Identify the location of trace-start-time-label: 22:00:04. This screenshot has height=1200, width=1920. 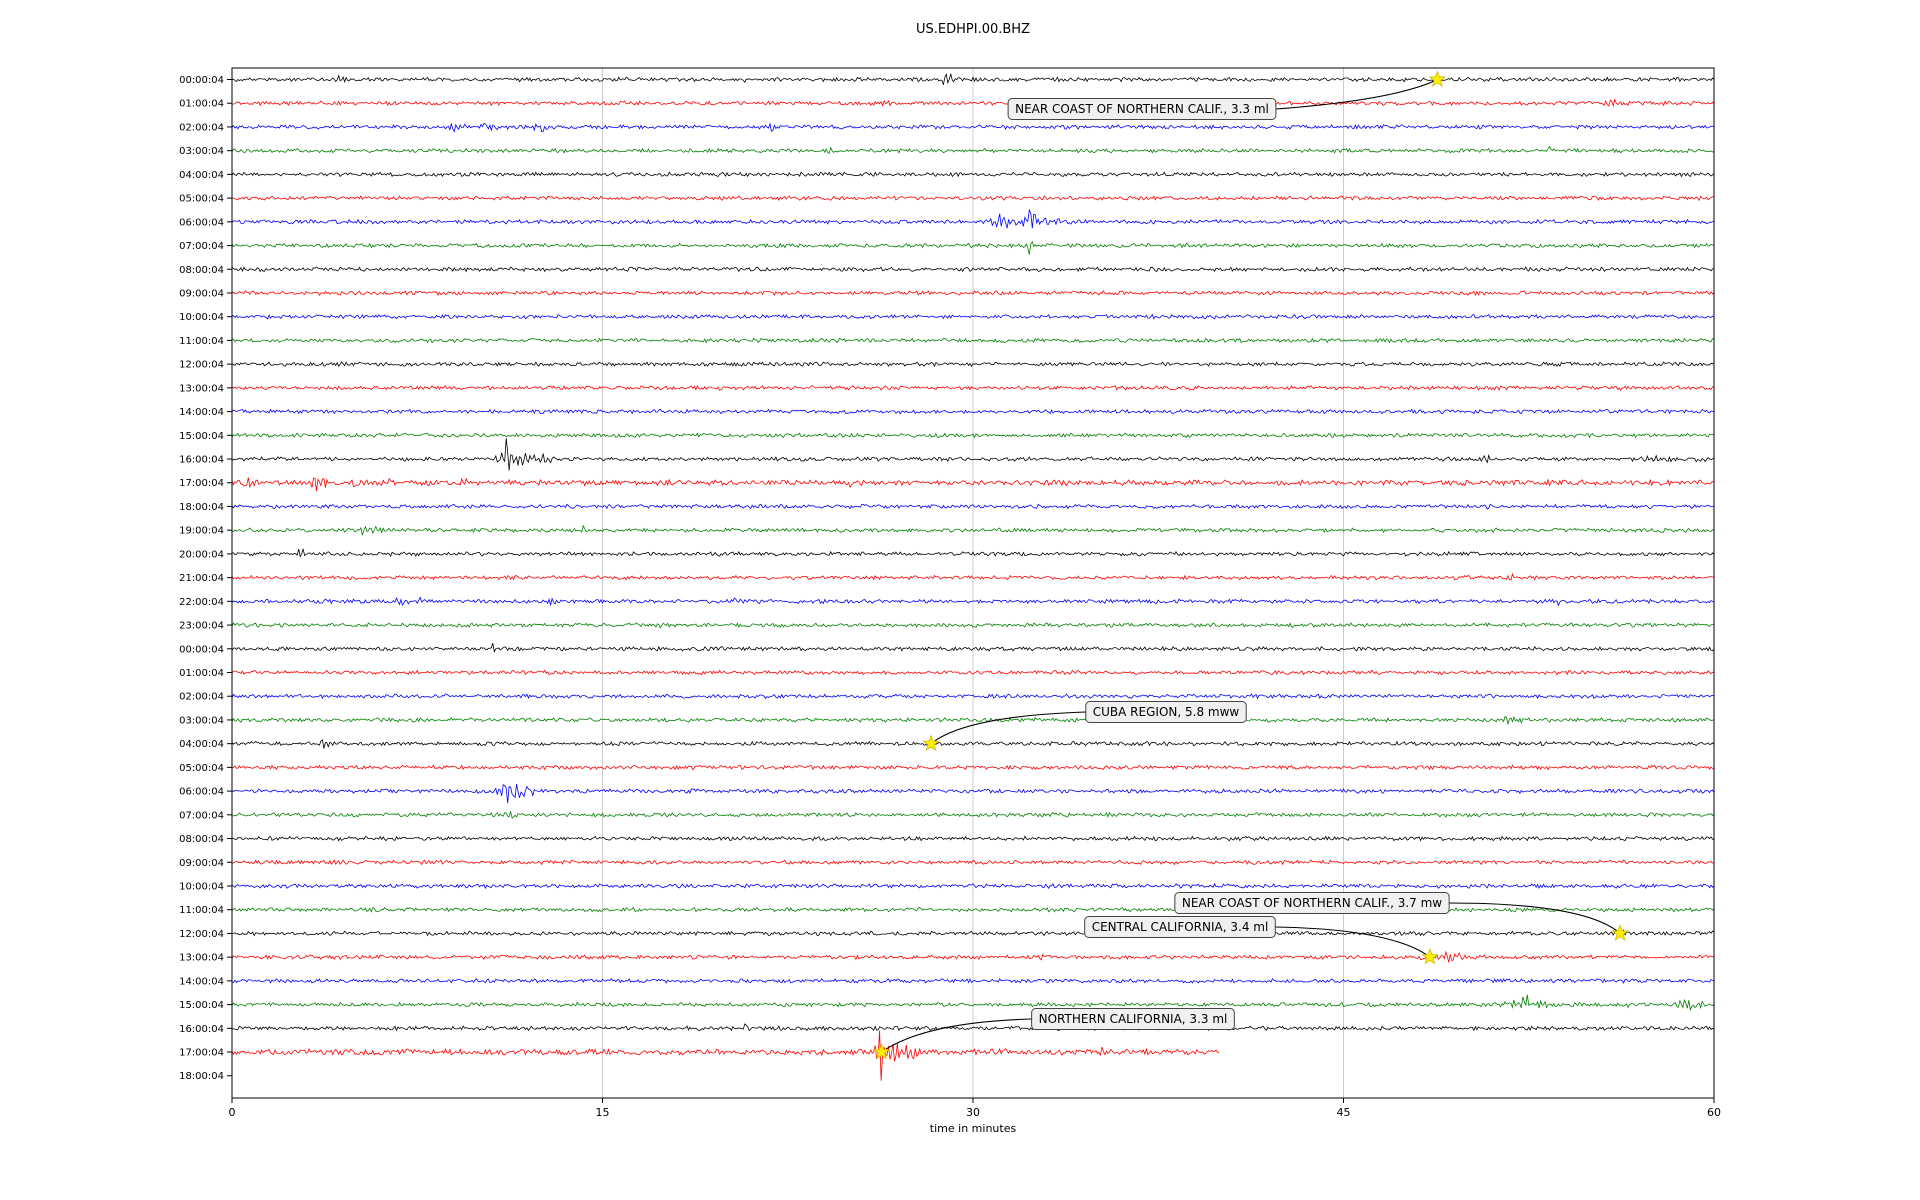
(201, 602).